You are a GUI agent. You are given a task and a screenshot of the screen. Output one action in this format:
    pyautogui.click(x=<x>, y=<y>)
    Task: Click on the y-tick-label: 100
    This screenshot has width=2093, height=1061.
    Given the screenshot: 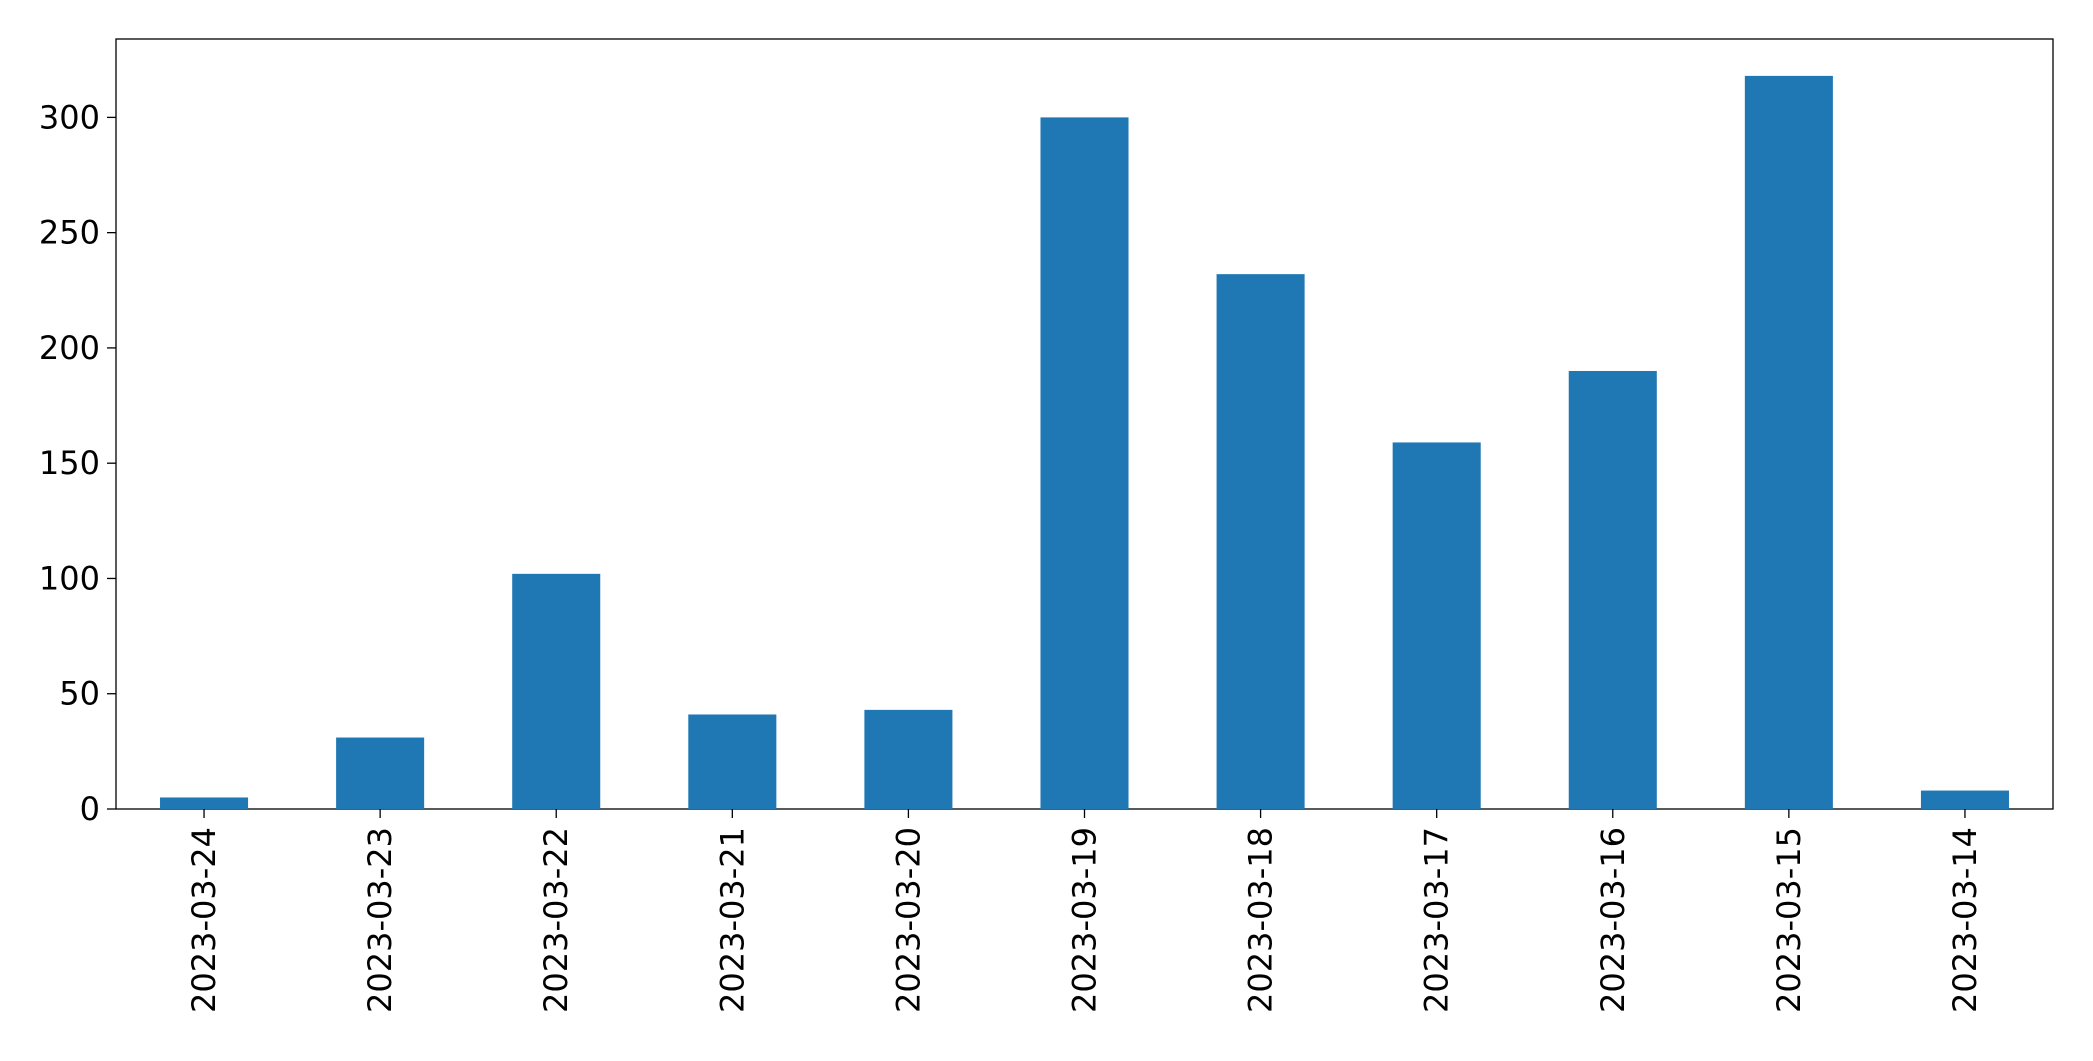 What is the action you would take?
    pyautogui.click(x=69, y=578)
    